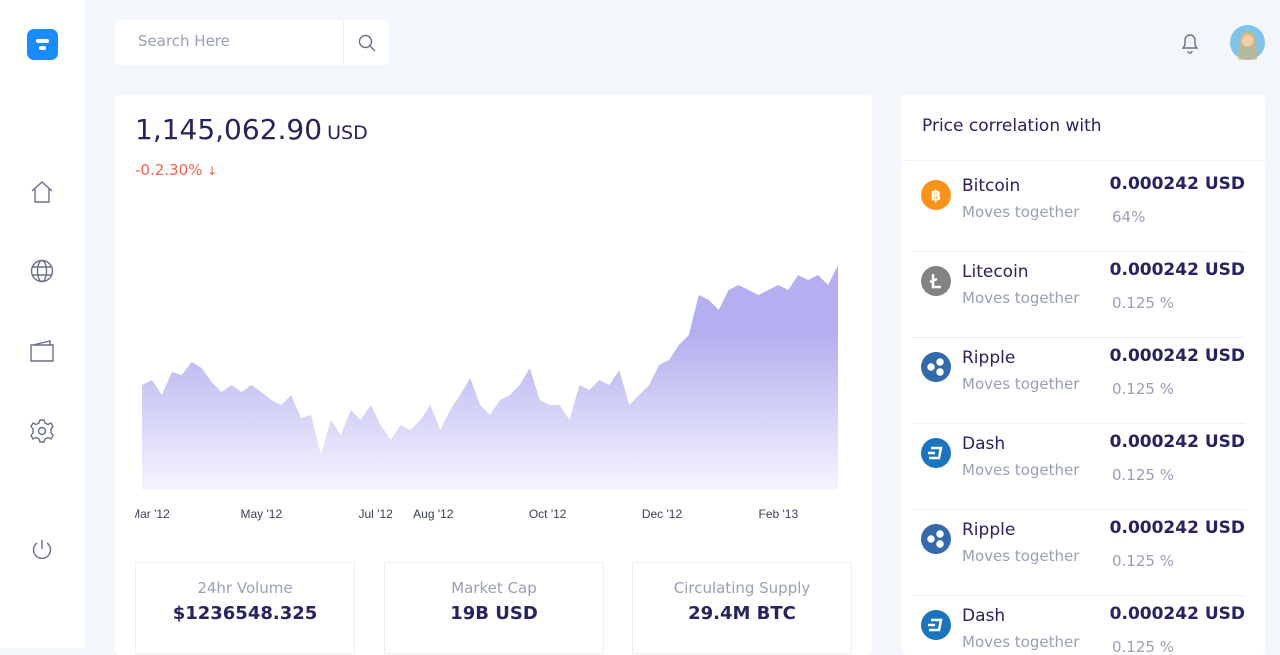 The width and height of the screenshot is (1280, 655). I want to click on stat-value: 19B USD, so click(494, 613).